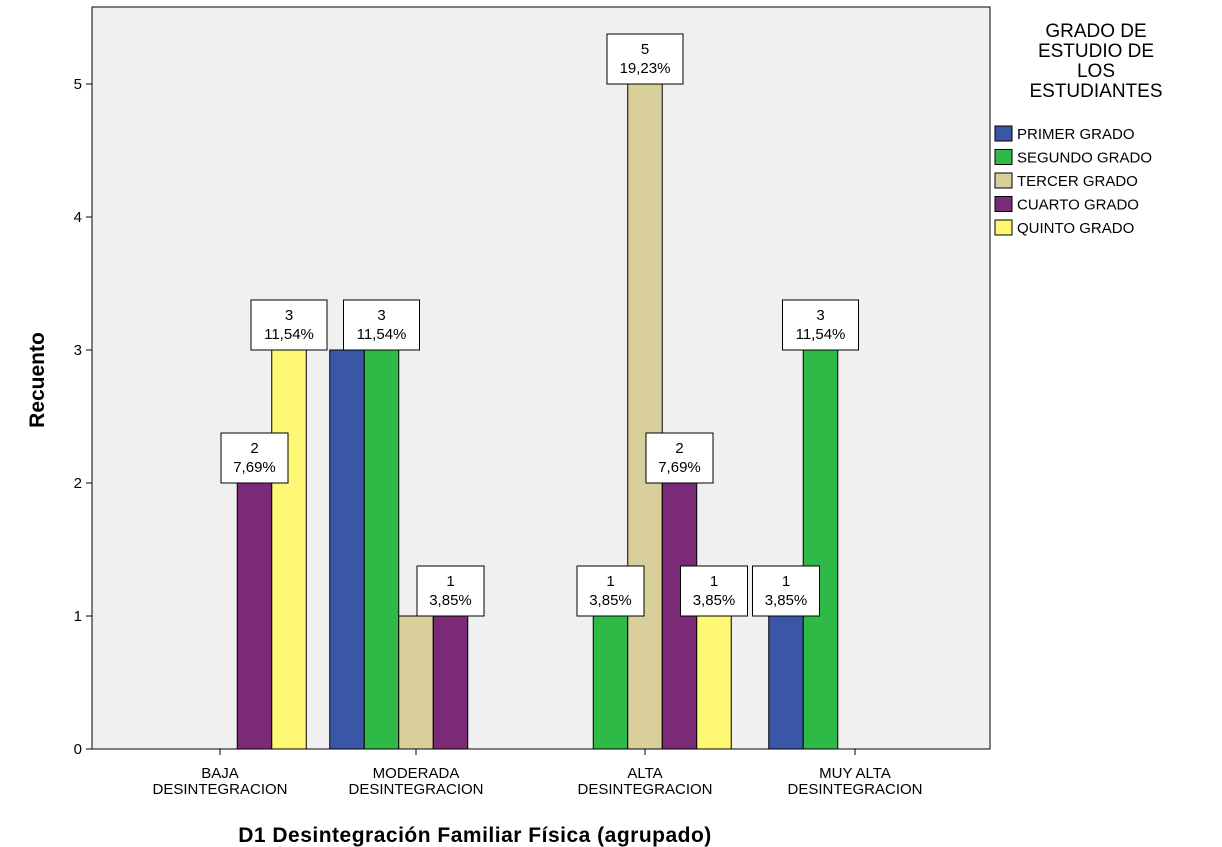  What do you see at coordinates (78, 483) in the screenshot?
I see `y-tick-label: 2` at bounding box center [78, 483].